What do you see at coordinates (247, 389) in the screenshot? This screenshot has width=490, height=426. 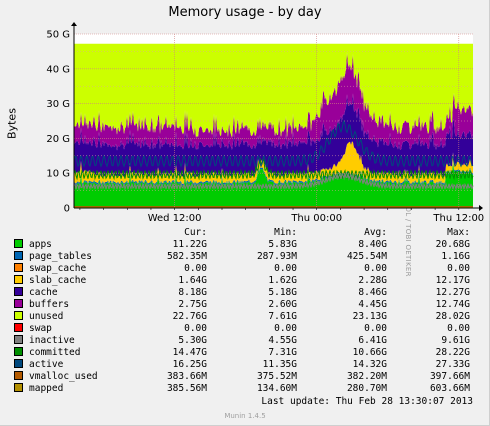 I see `legend-row: mapped 385.56M 134.60M 280.70M 603.66M` at bounding box center [247, 389].